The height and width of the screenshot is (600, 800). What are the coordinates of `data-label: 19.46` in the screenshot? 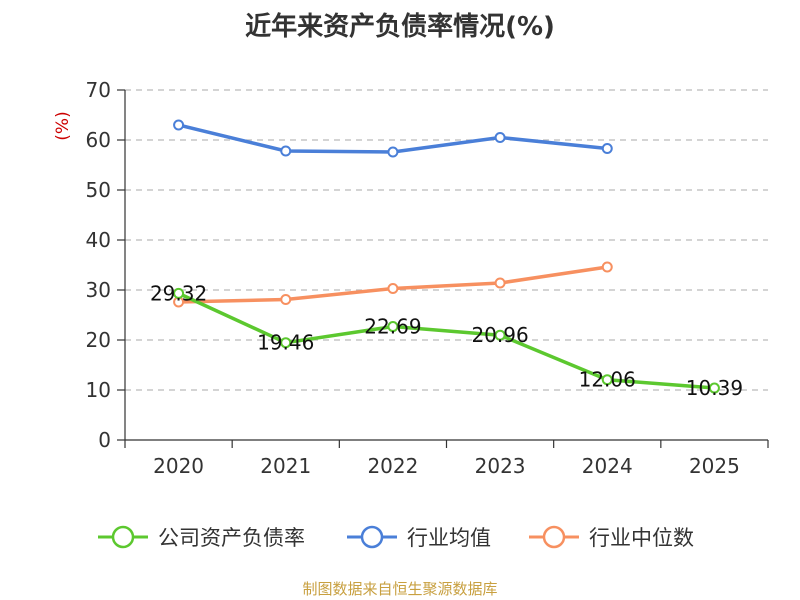 It's located at (285, 343).